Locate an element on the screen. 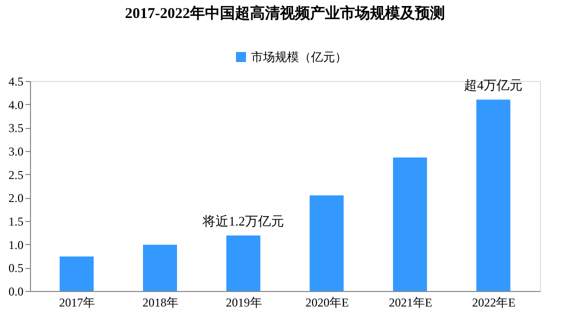 This screenshot has width=573, height=323. annotation: 将近1.2万亿元 is located at coordinates (243, 220).